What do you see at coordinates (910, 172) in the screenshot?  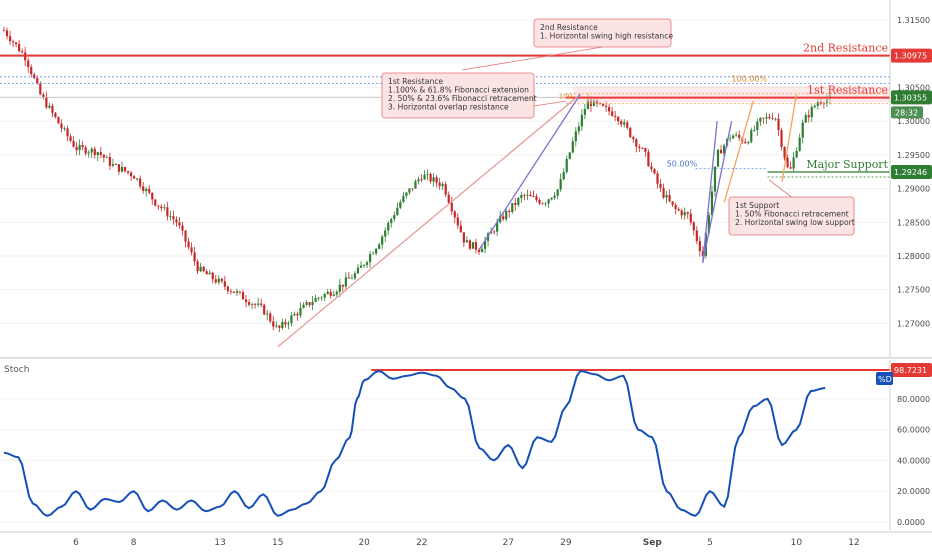 I see `level-badge-text: 1.29246` at bounding box center [910, 172].